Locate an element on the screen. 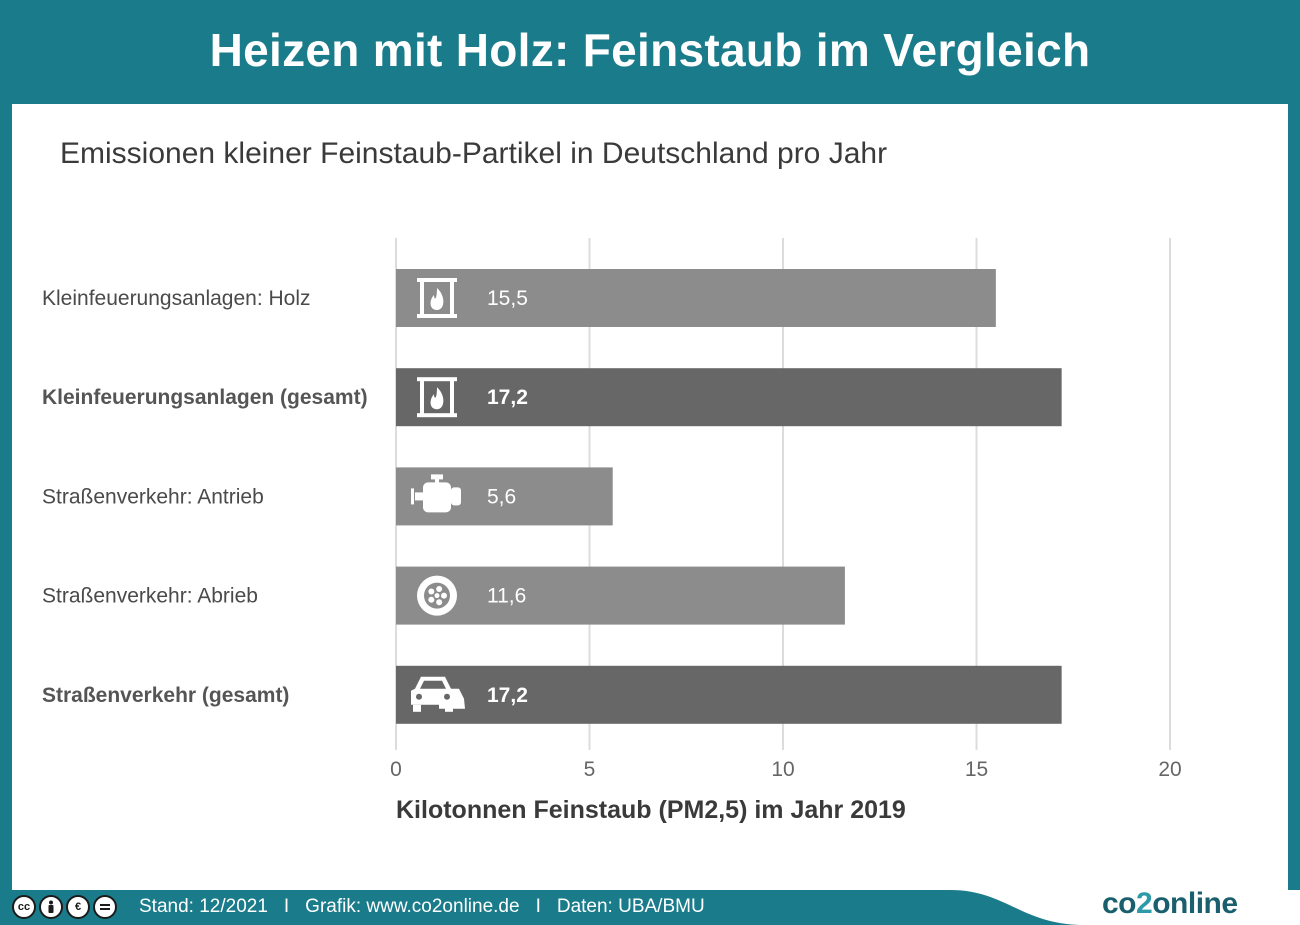 The height and width of the screenshot is (925, 1300). category-label: Straßenverkehr (gesamt) is located at coordinates (165, 695).